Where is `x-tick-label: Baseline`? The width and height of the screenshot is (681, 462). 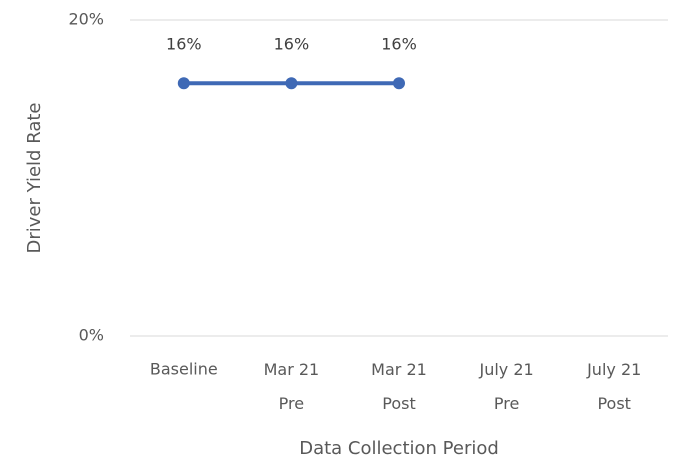 x-tick-label: Baseline is located at coordinates (184, 369).